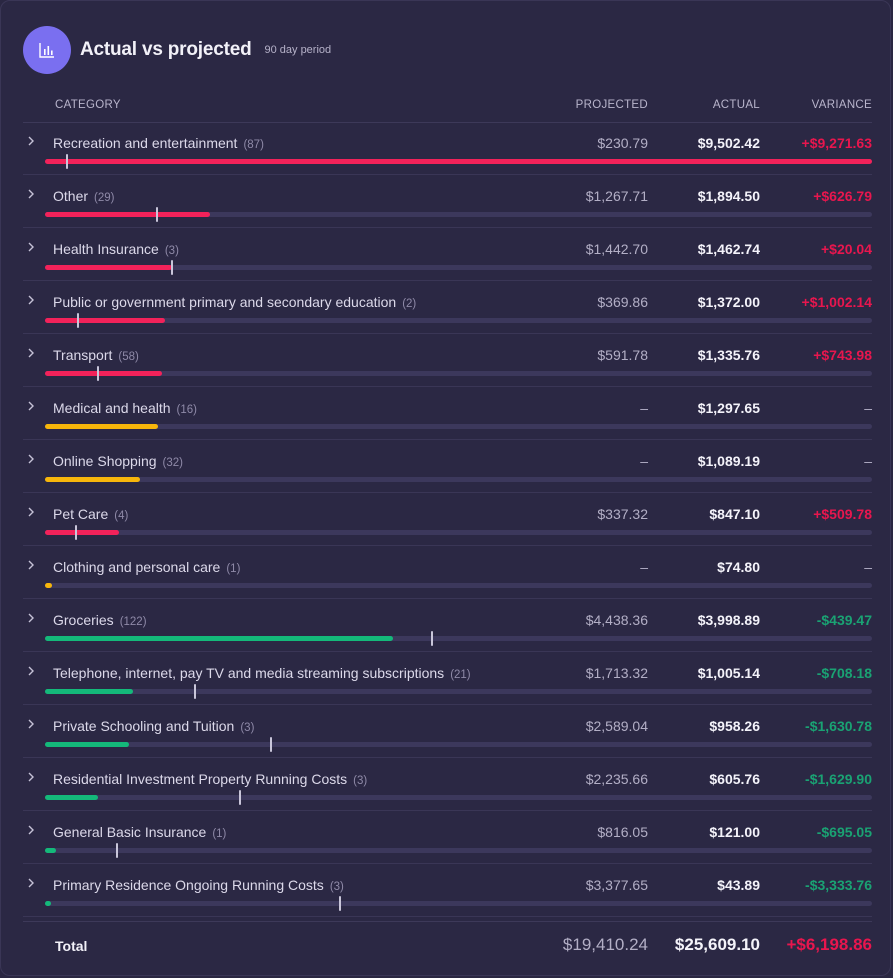 This screenshot has height=978, width=893. I want to click on actual-value: $1,894.50, so click(728, 196).